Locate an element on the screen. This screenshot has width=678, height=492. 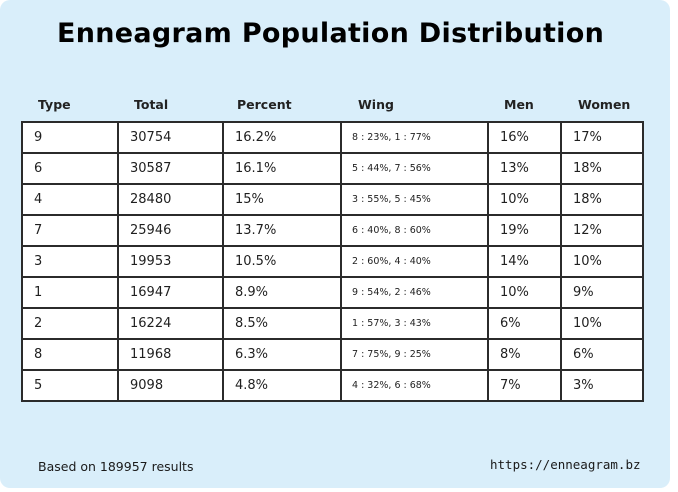
cell-wing: 4 : 32%, 6 : 68% is located at coordinates (414, 385).